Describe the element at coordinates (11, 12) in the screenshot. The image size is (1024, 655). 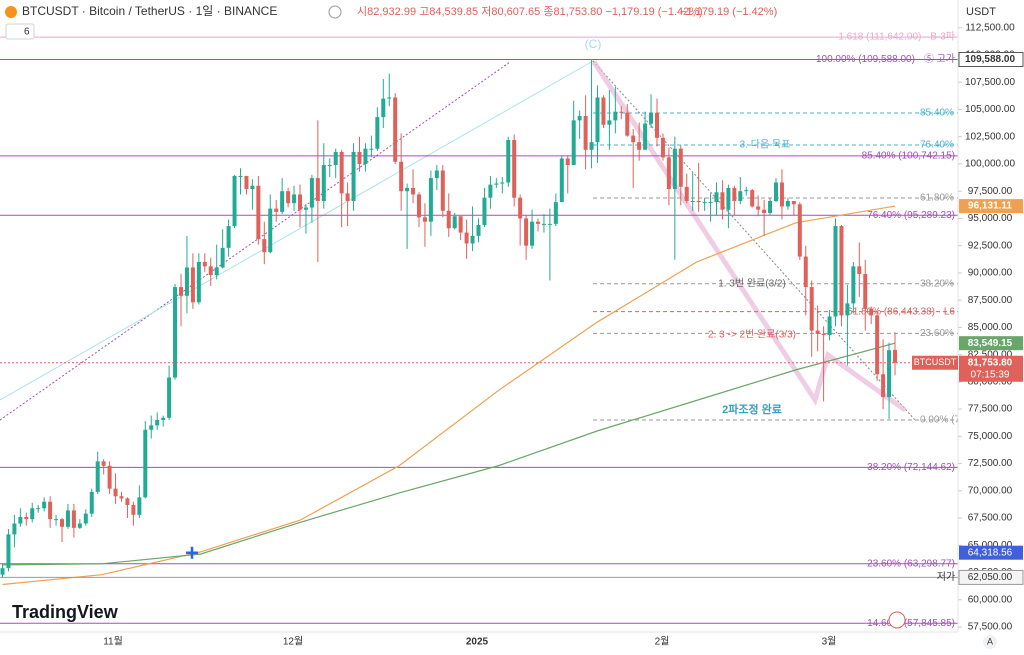
I see `symbol-icon` at that location.